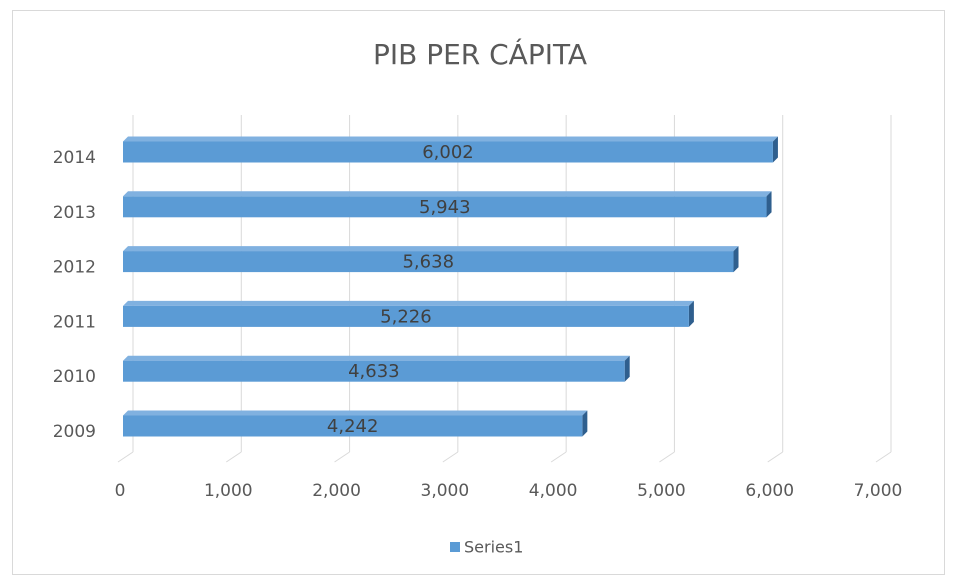 The width and height of the screenshot is (958, 585). What do you see at coordinates (769, 491) in the screenshot?
I see `x-tick-label: 6,000` at bounding box center [769, 491].